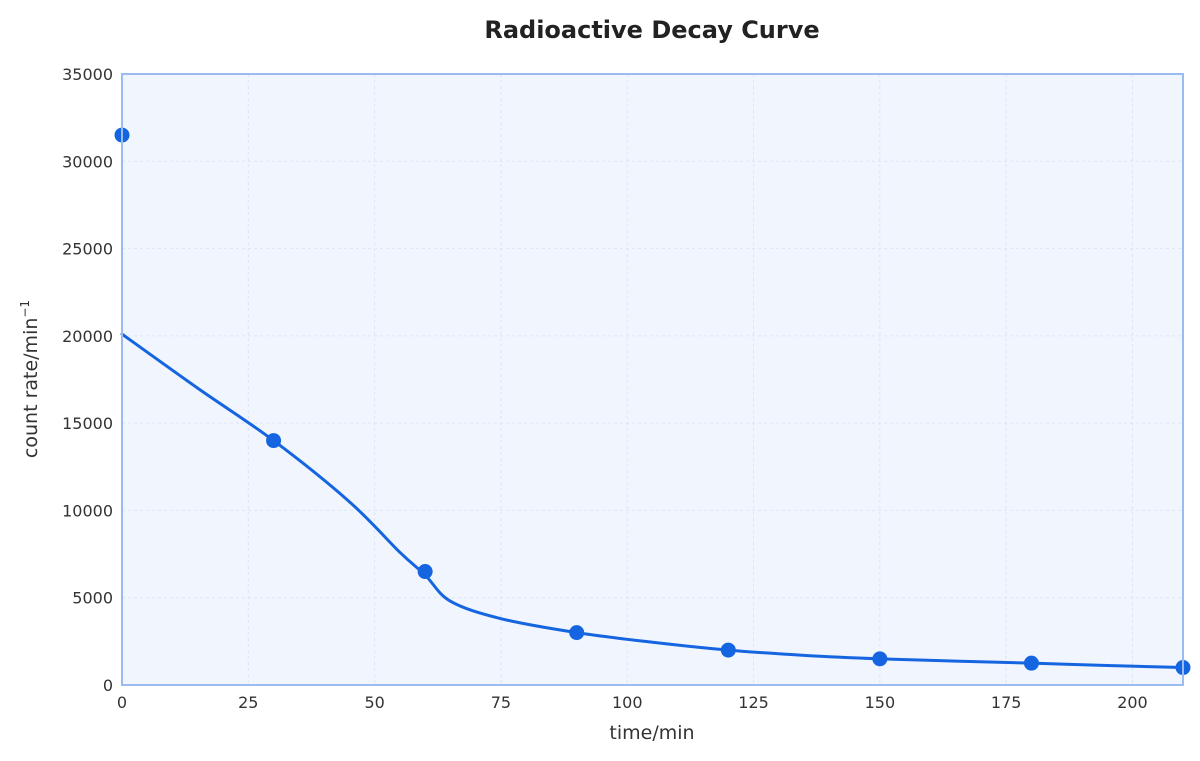 This screenshot has height=761, width=1200. Describe the element at coordinates (25, 309) in the screenshot. I see `y-axis-label-superscript: −1` at that location.